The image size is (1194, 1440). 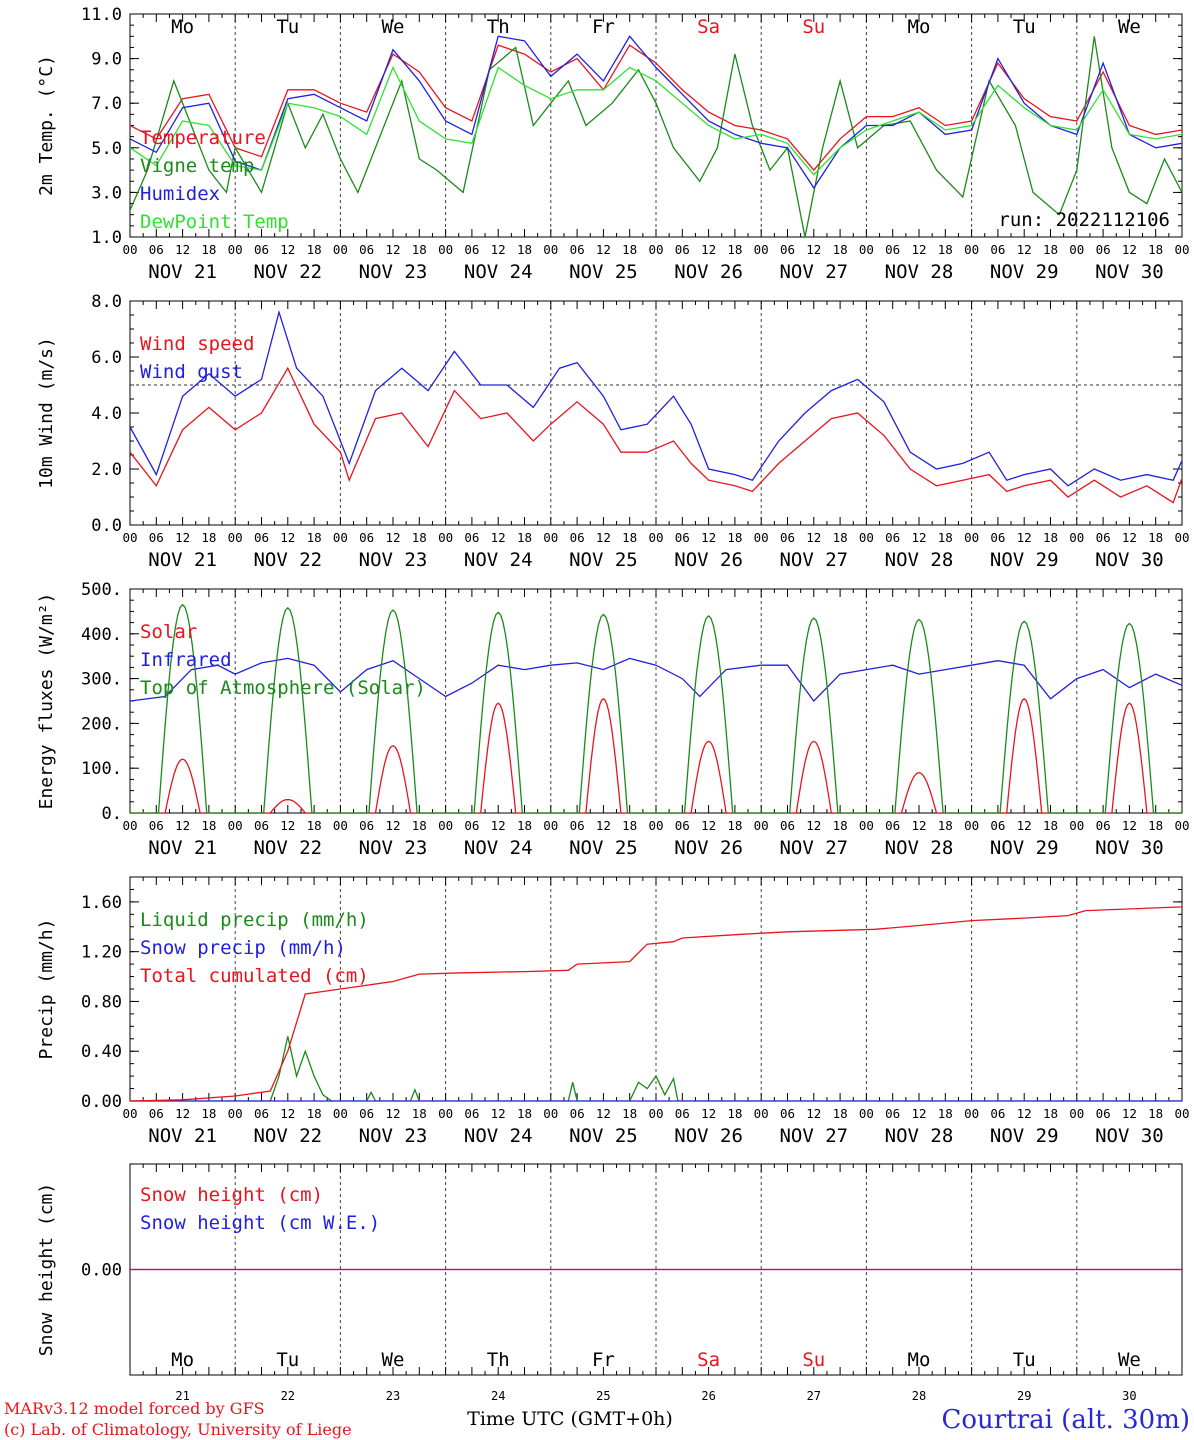 I want to click on y-tick-label: 0.80, so click(x=101, y=1002).